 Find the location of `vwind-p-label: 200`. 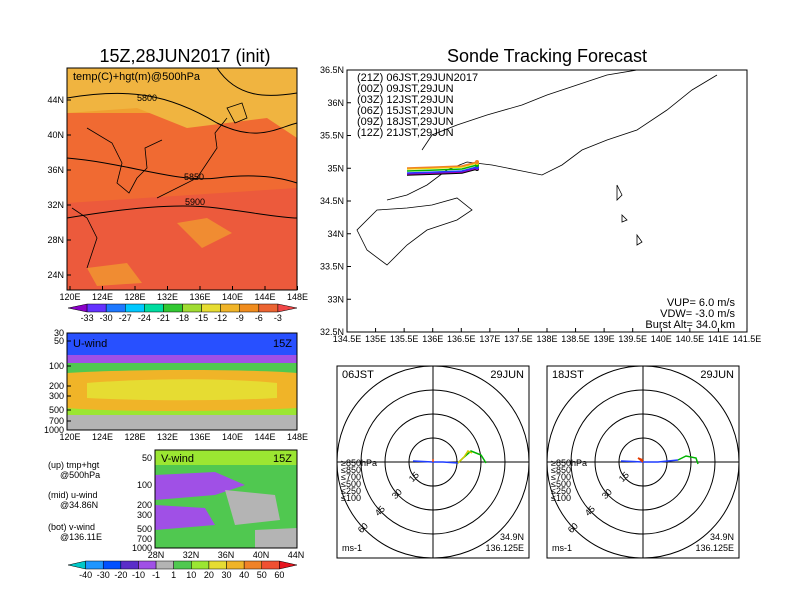

vwind-p-label: 200 is located at coordinates (144, 505).